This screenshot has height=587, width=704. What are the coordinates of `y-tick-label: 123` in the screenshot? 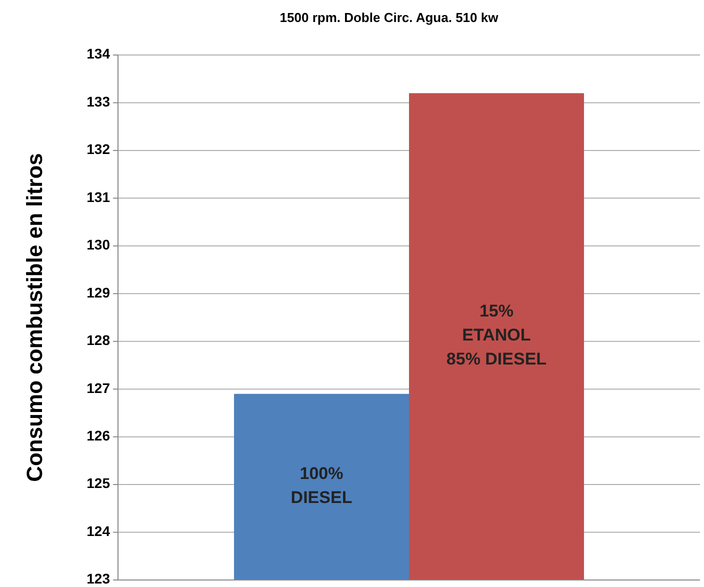 It's located at (98, 578).